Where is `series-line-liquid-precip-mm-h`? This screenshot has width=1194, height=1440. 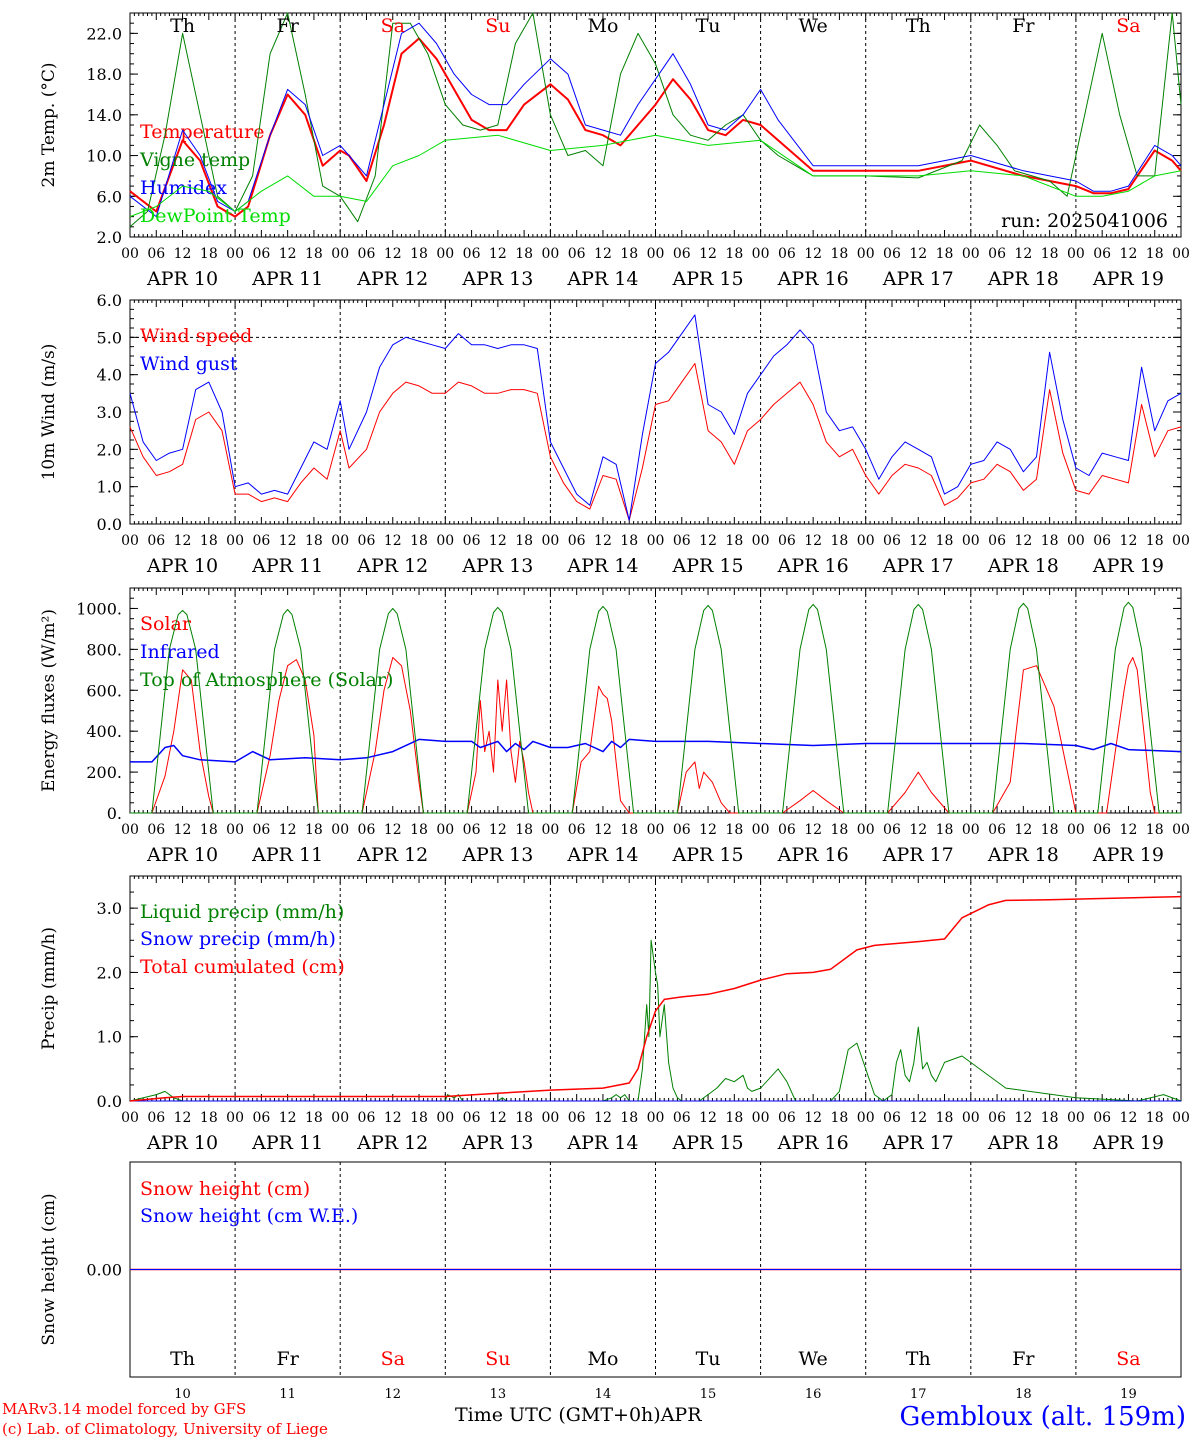 series-line-liquid-precip-mm-h is located at coordinates (655, 1020).